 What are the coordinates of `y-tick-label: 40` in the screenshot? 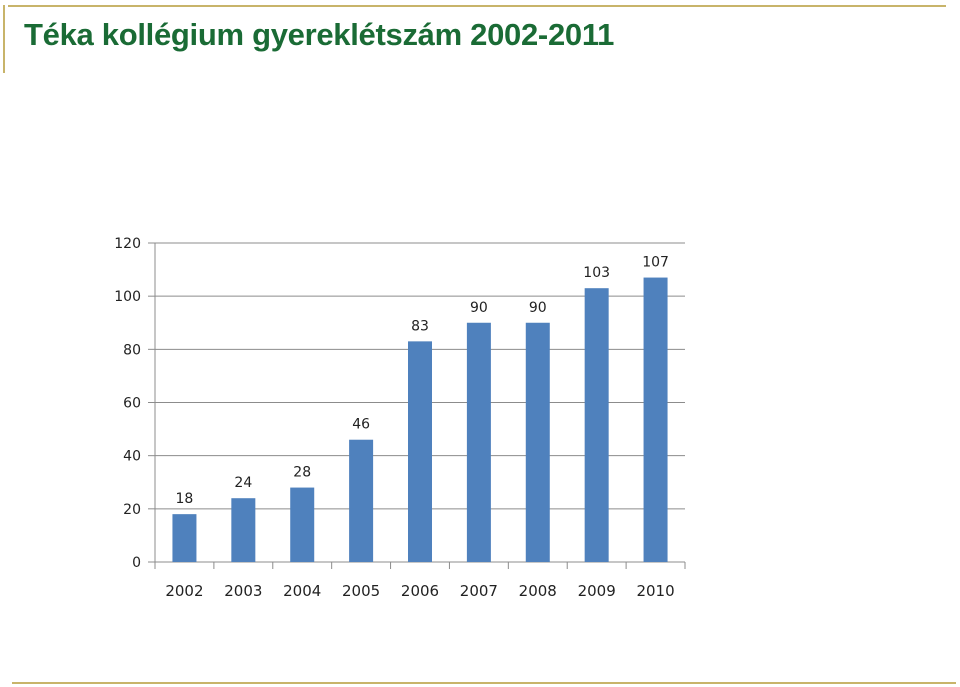 It's located at (132, 457).